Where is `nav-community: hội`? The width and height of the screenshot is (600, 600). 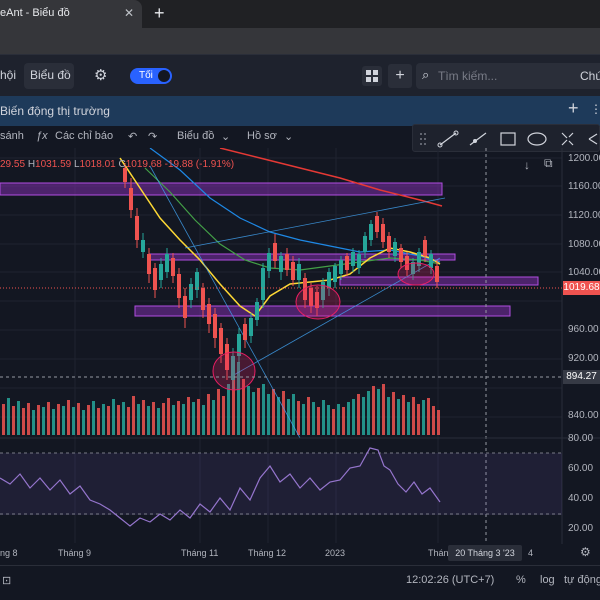
nav-community: hội is located at coordinates (8, 75).